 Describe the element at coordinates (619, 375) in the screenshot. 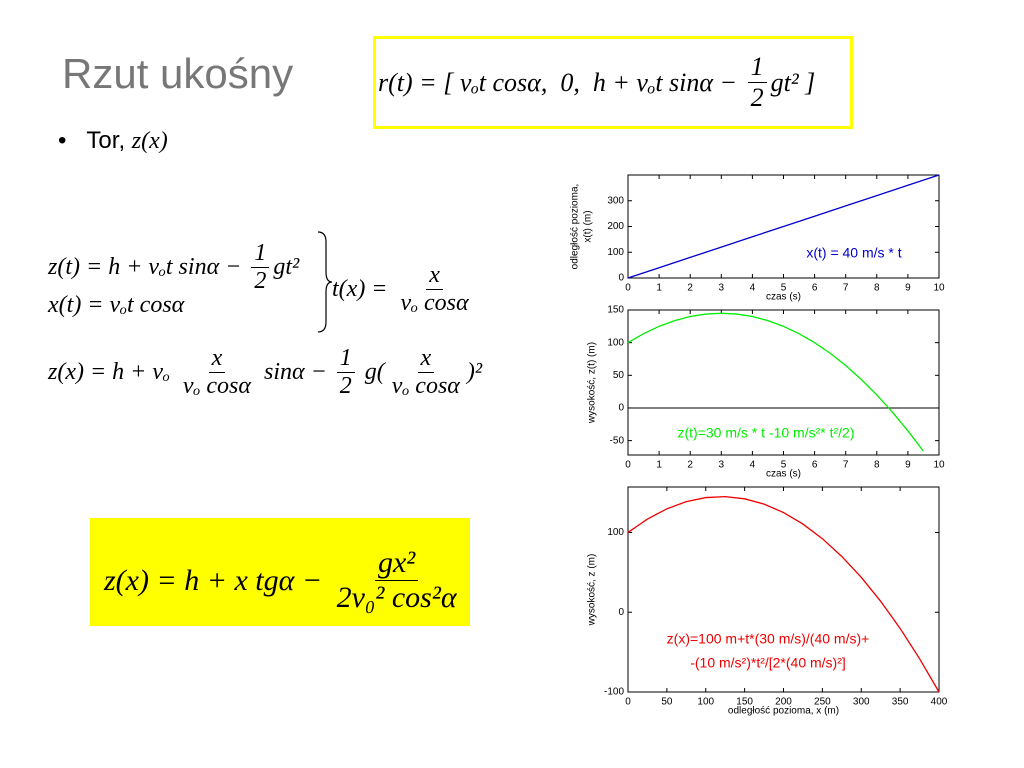

I see `y-tick-label: 50` at that location.